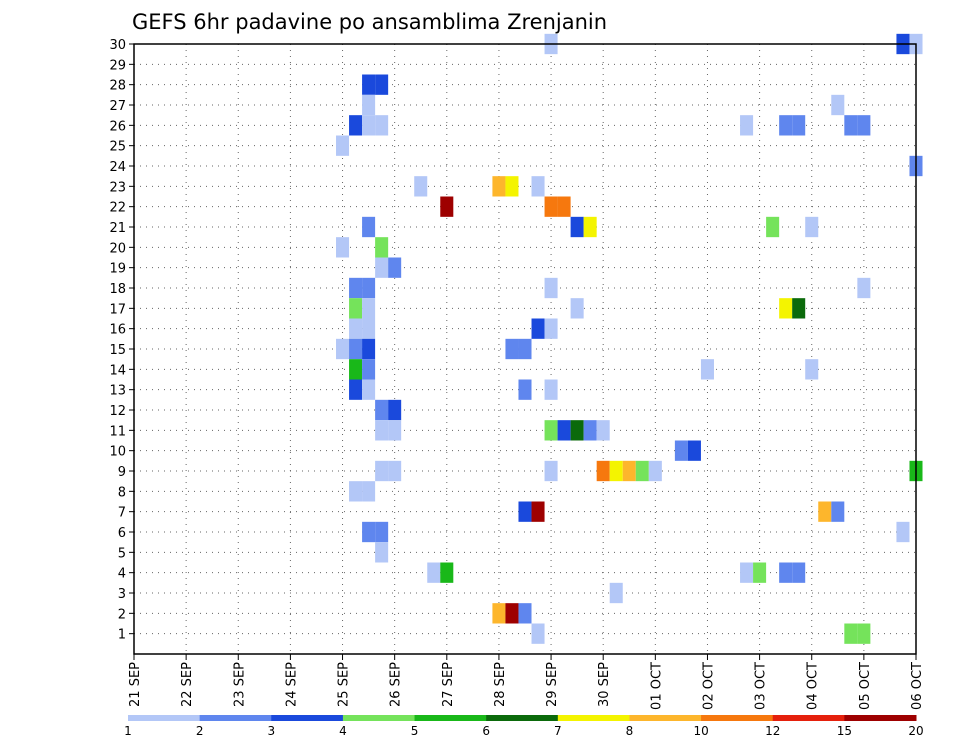  What do you see at coordinates (117, 187) in the screenshot?
I see `y-tick-label: 23` at bounding box center [117, 187].